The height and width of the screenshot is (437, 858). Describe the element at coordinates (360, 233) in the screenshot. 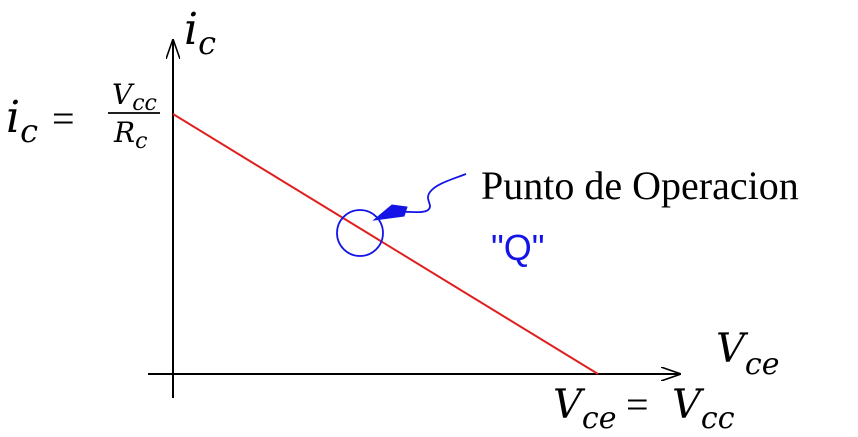

I see `q-point-circle` at that location.